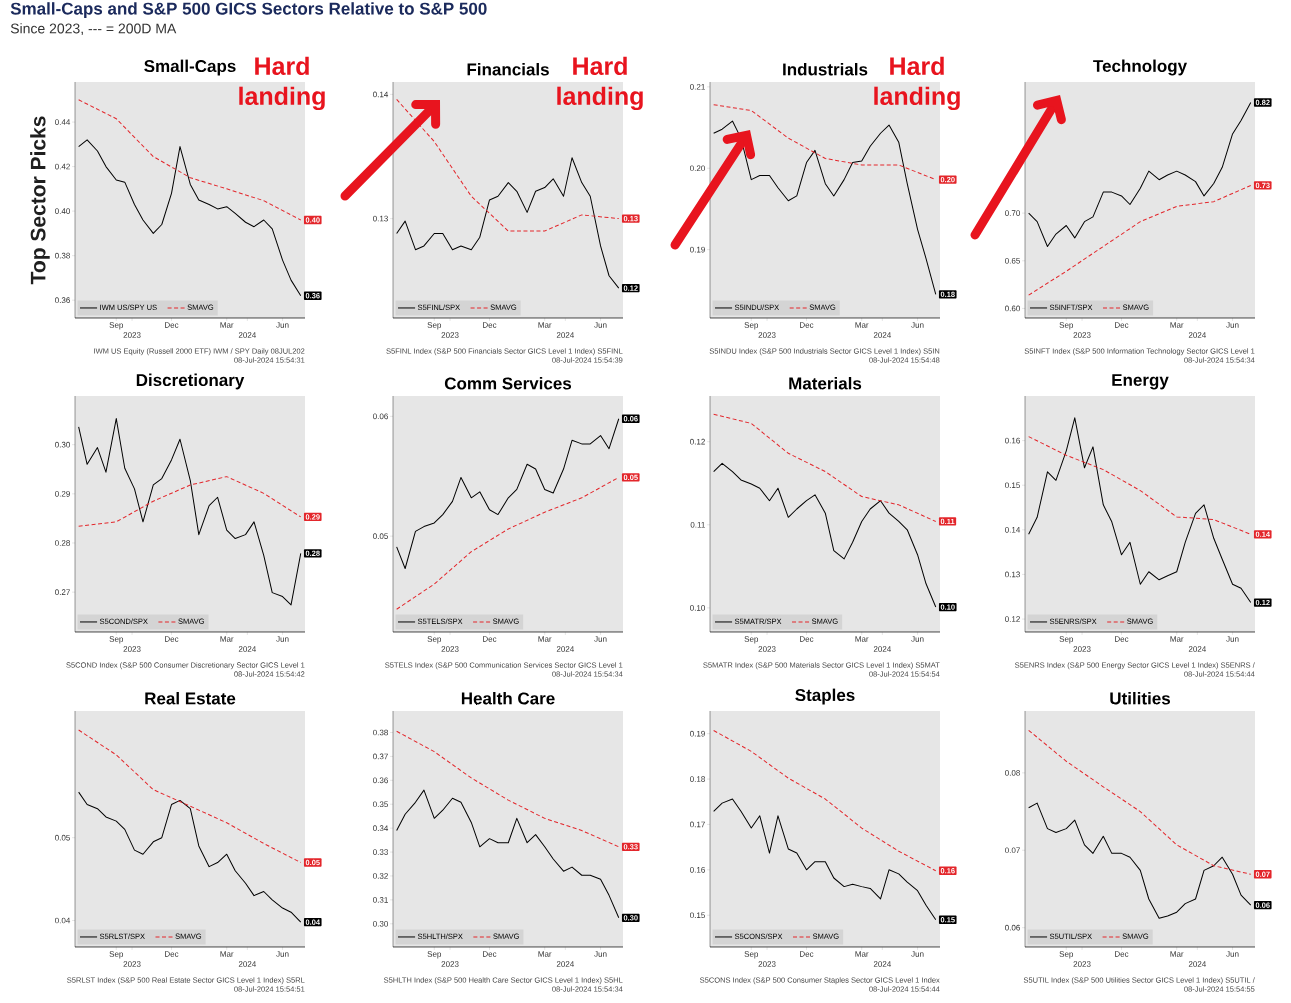 The width and height of the screenshot is (1291, 1003). Describe the element at coordinates (1140, 698) in the screenshot. I see `chart-title: Utilities` at that location.